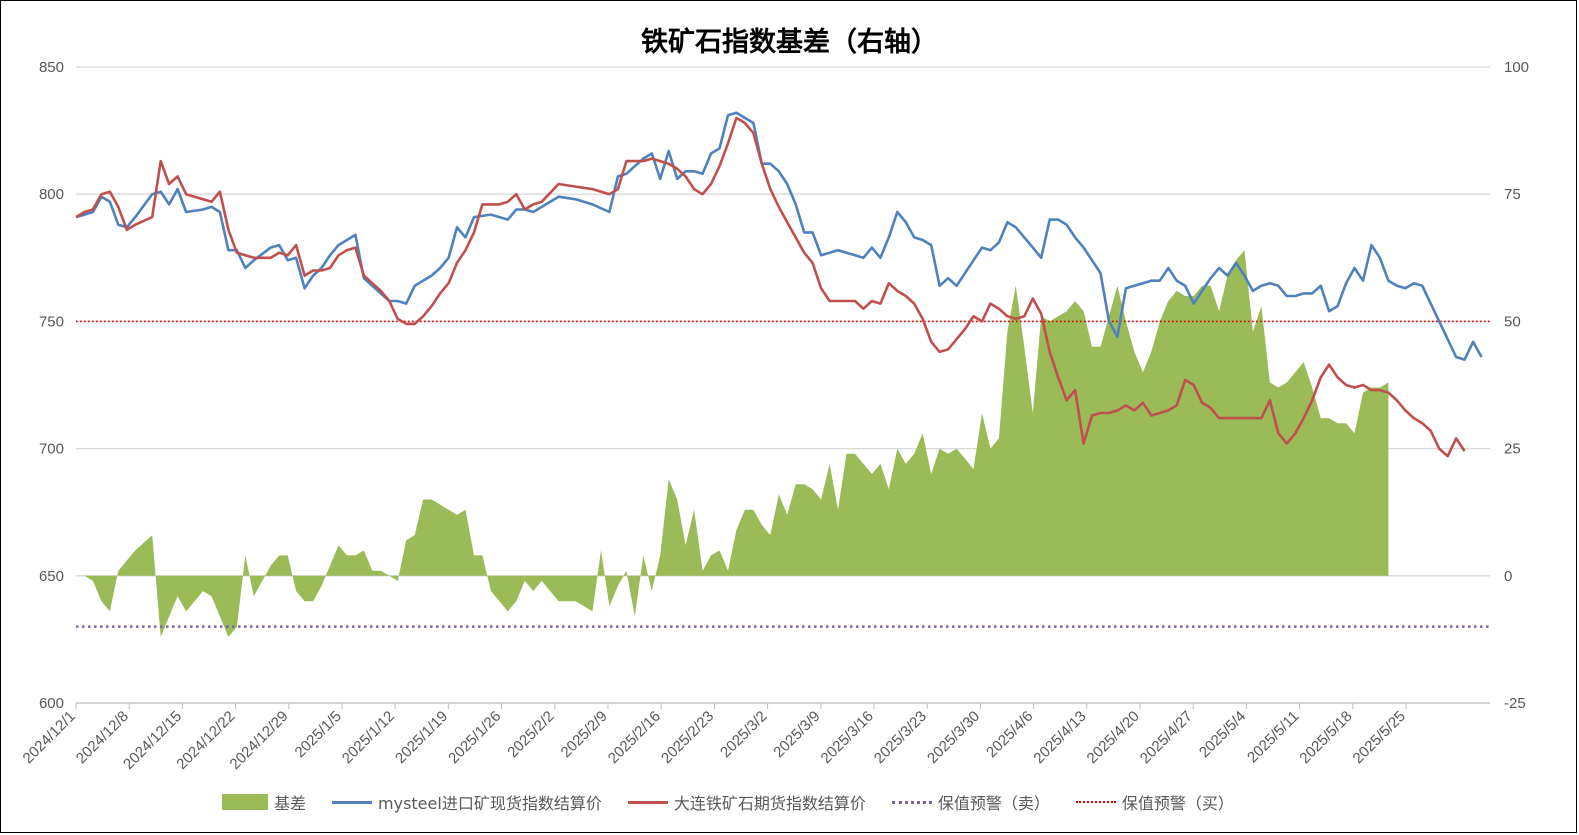  Describe the element at coordinates (1512, 449) in the screenshot. I see `y-right-tick-label: 25` at that location.